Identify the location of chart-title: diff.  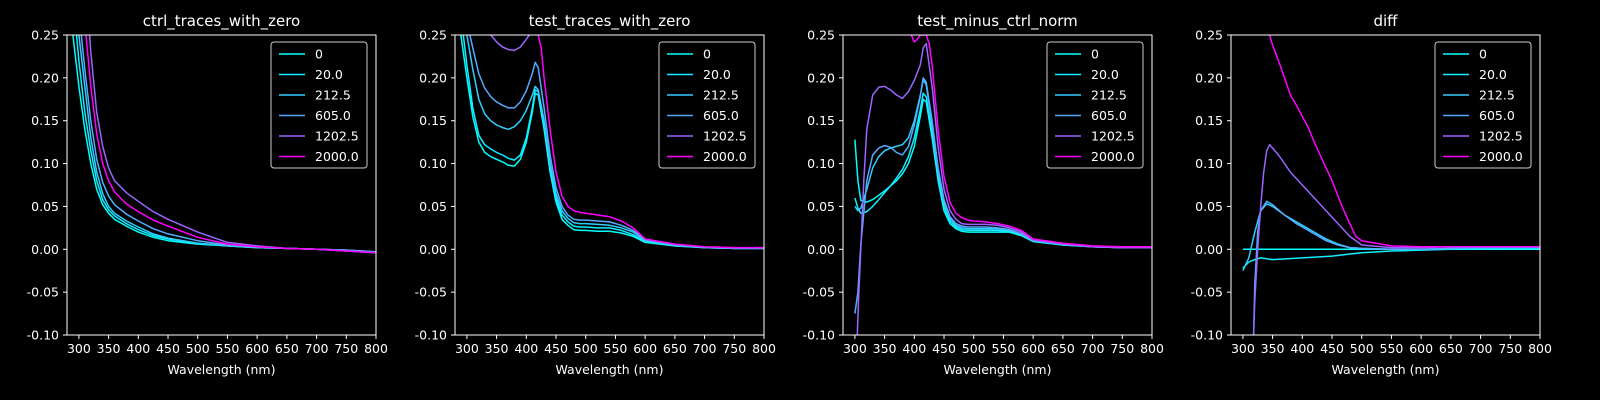
(1385, 21).